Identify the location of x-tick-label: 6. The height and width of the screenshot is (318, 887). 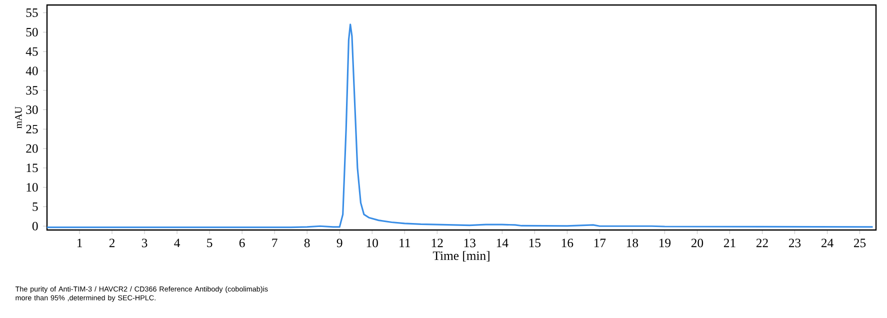
(242, 243).